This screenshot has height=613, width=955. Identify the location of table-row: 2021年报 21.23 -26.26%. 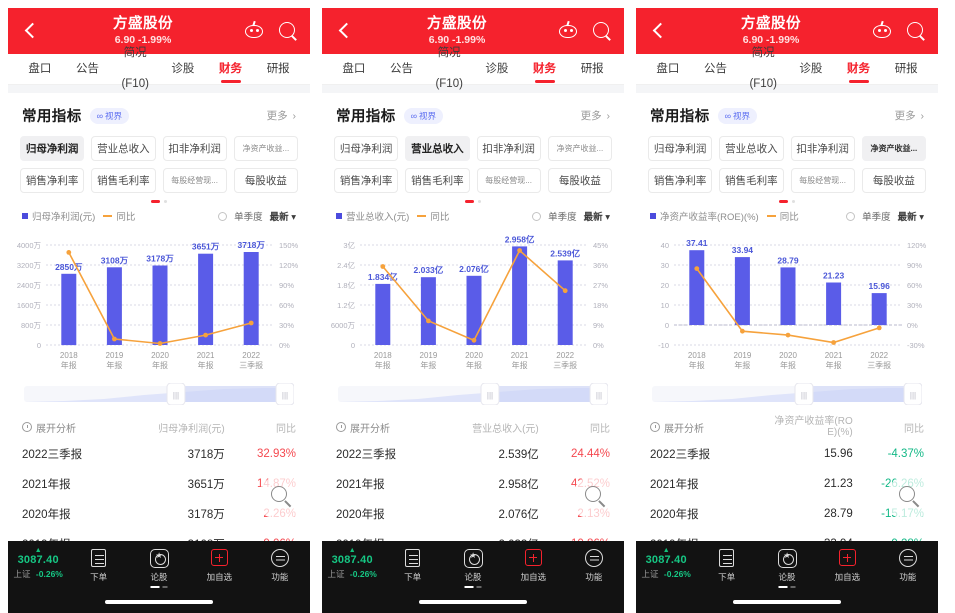
(787, 484).